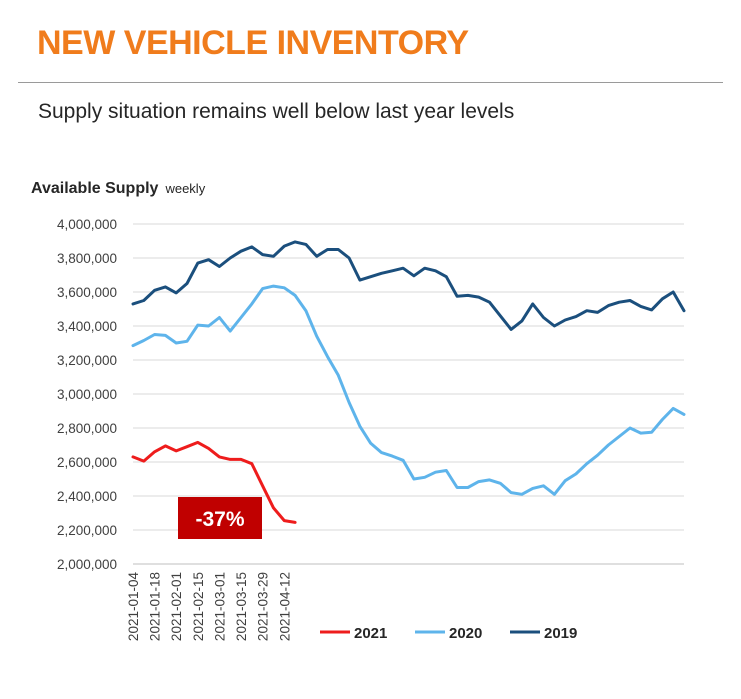 The width and height of the screenshot is (741, 699). I want to click on chart-title-note: weekly, so click(185, 188).